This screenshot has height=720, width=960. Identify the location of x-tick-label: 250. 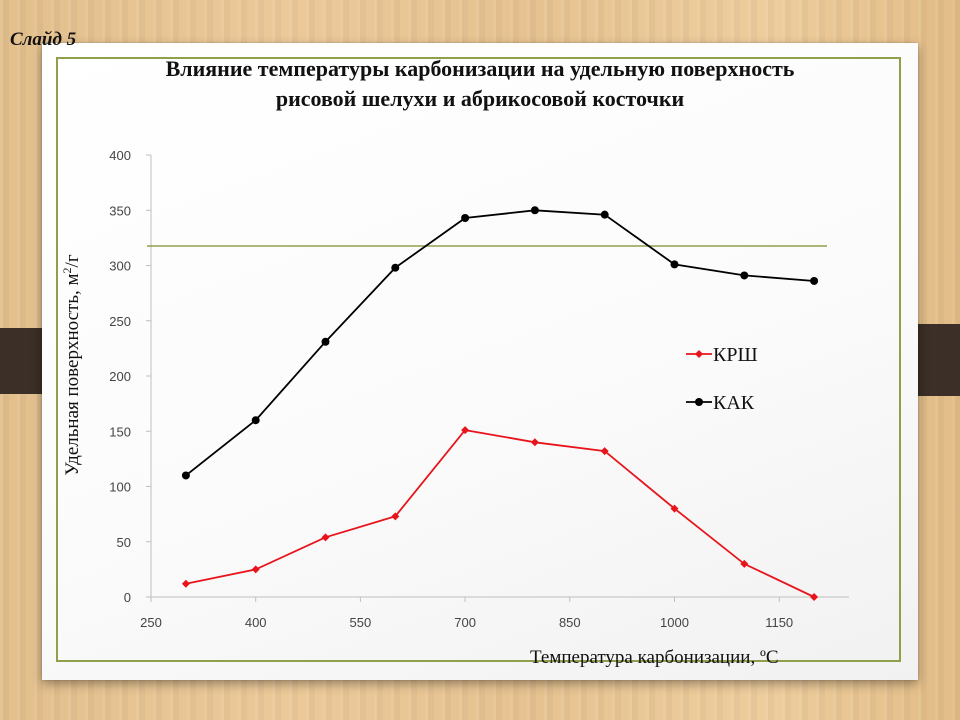
(151, 622).